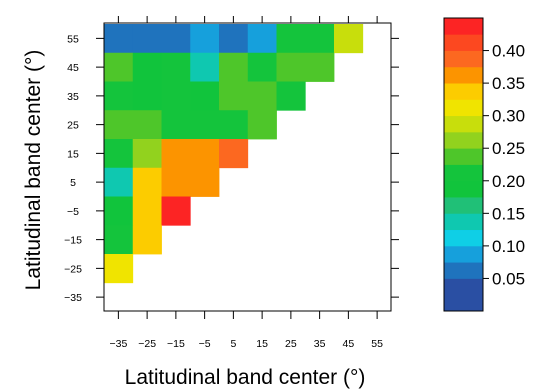 The width and height of the screenshot is (547, 389). I want to click on colorbar-tick-label: 0.30, so click(508, 116).